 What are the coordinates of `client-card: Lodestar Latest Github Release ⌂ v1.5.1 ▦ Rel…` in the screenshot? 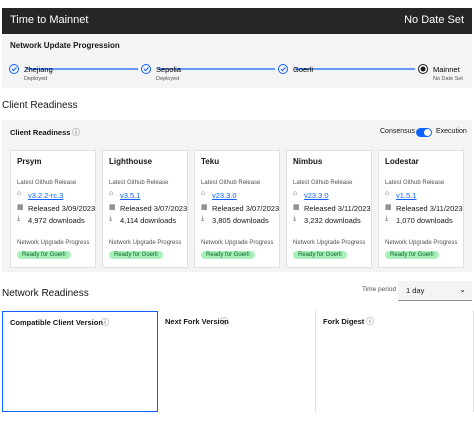 It's located at (421, 209).